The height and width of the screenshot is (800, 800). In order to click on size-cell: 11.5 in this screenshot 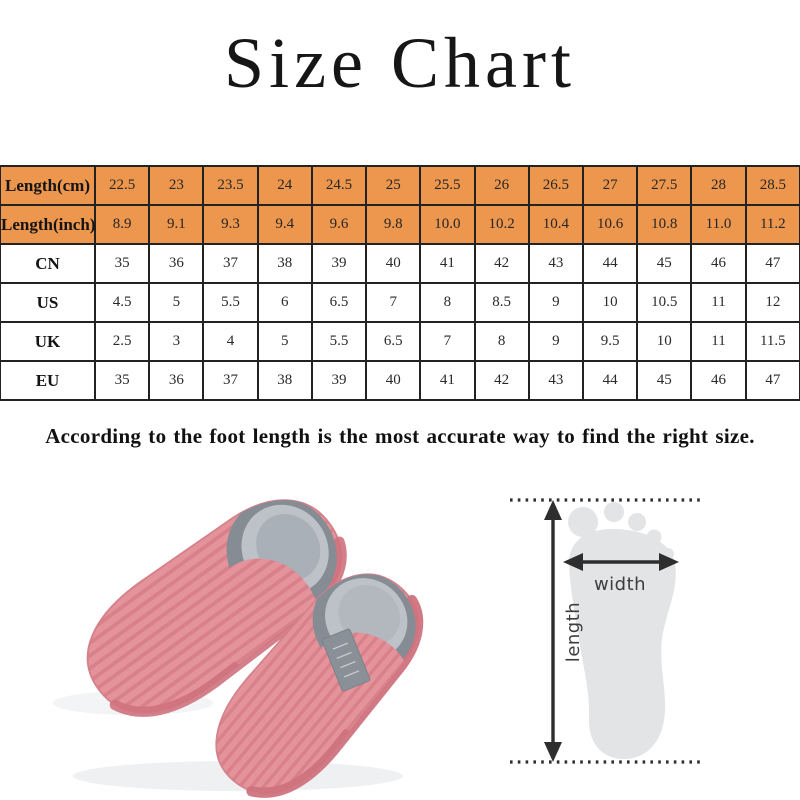, I will do `click(772, 341)`.